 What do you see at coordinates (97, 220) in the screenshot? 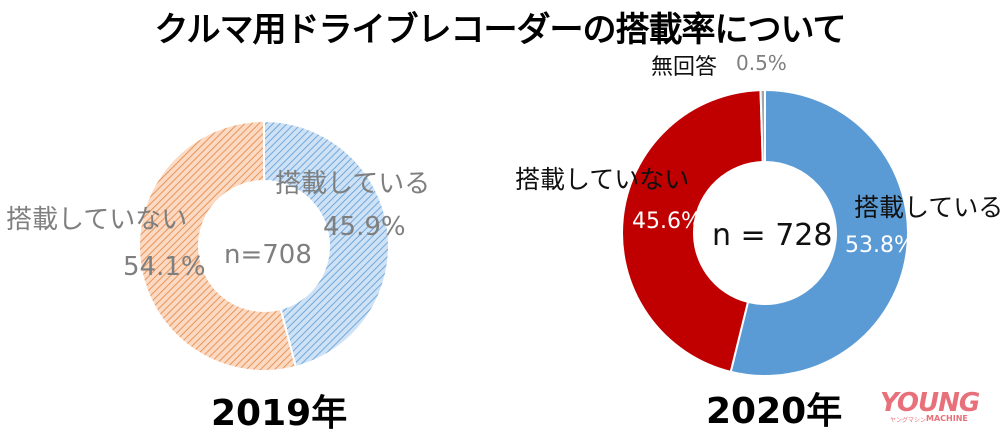
I see `label-2019-not-installed: 搭載していない` at bounding box center [97, 220].